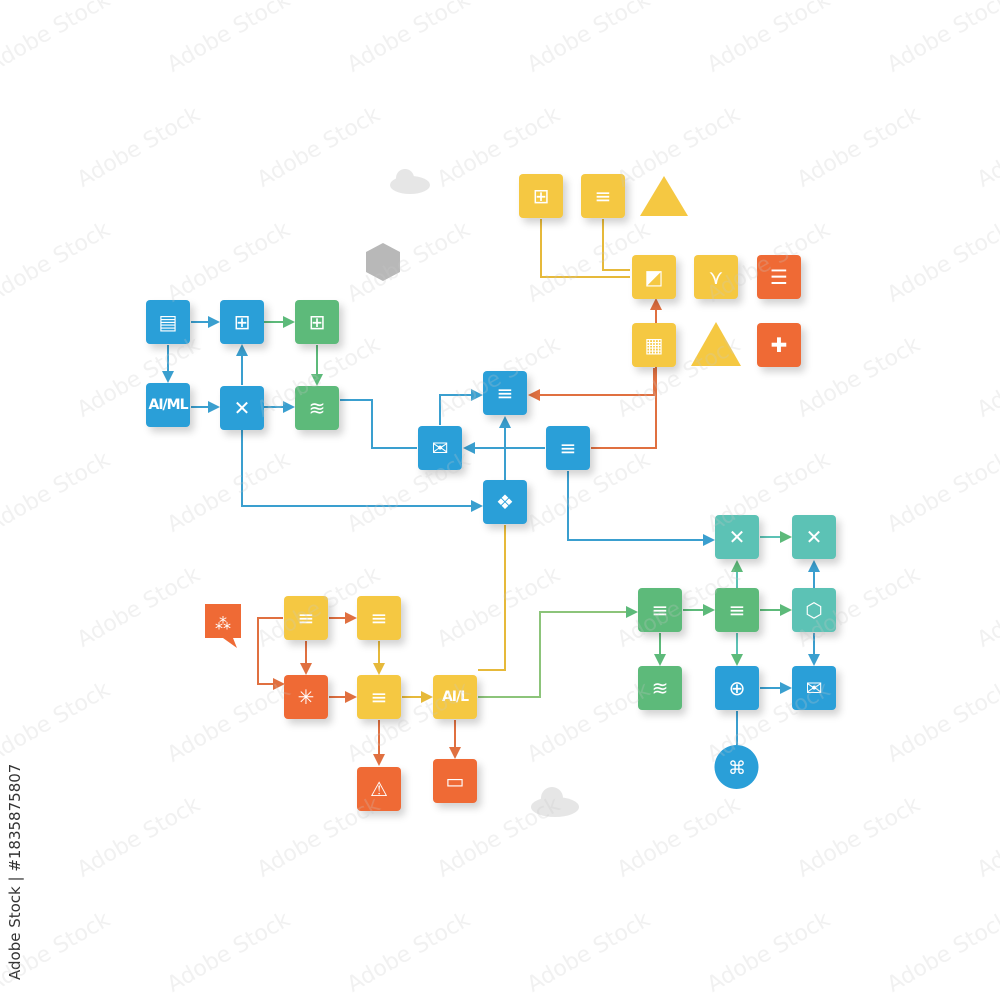 This screenshot has width=1000, height=1000. I want to click on node-n5: ⊞, so click(317, 322).